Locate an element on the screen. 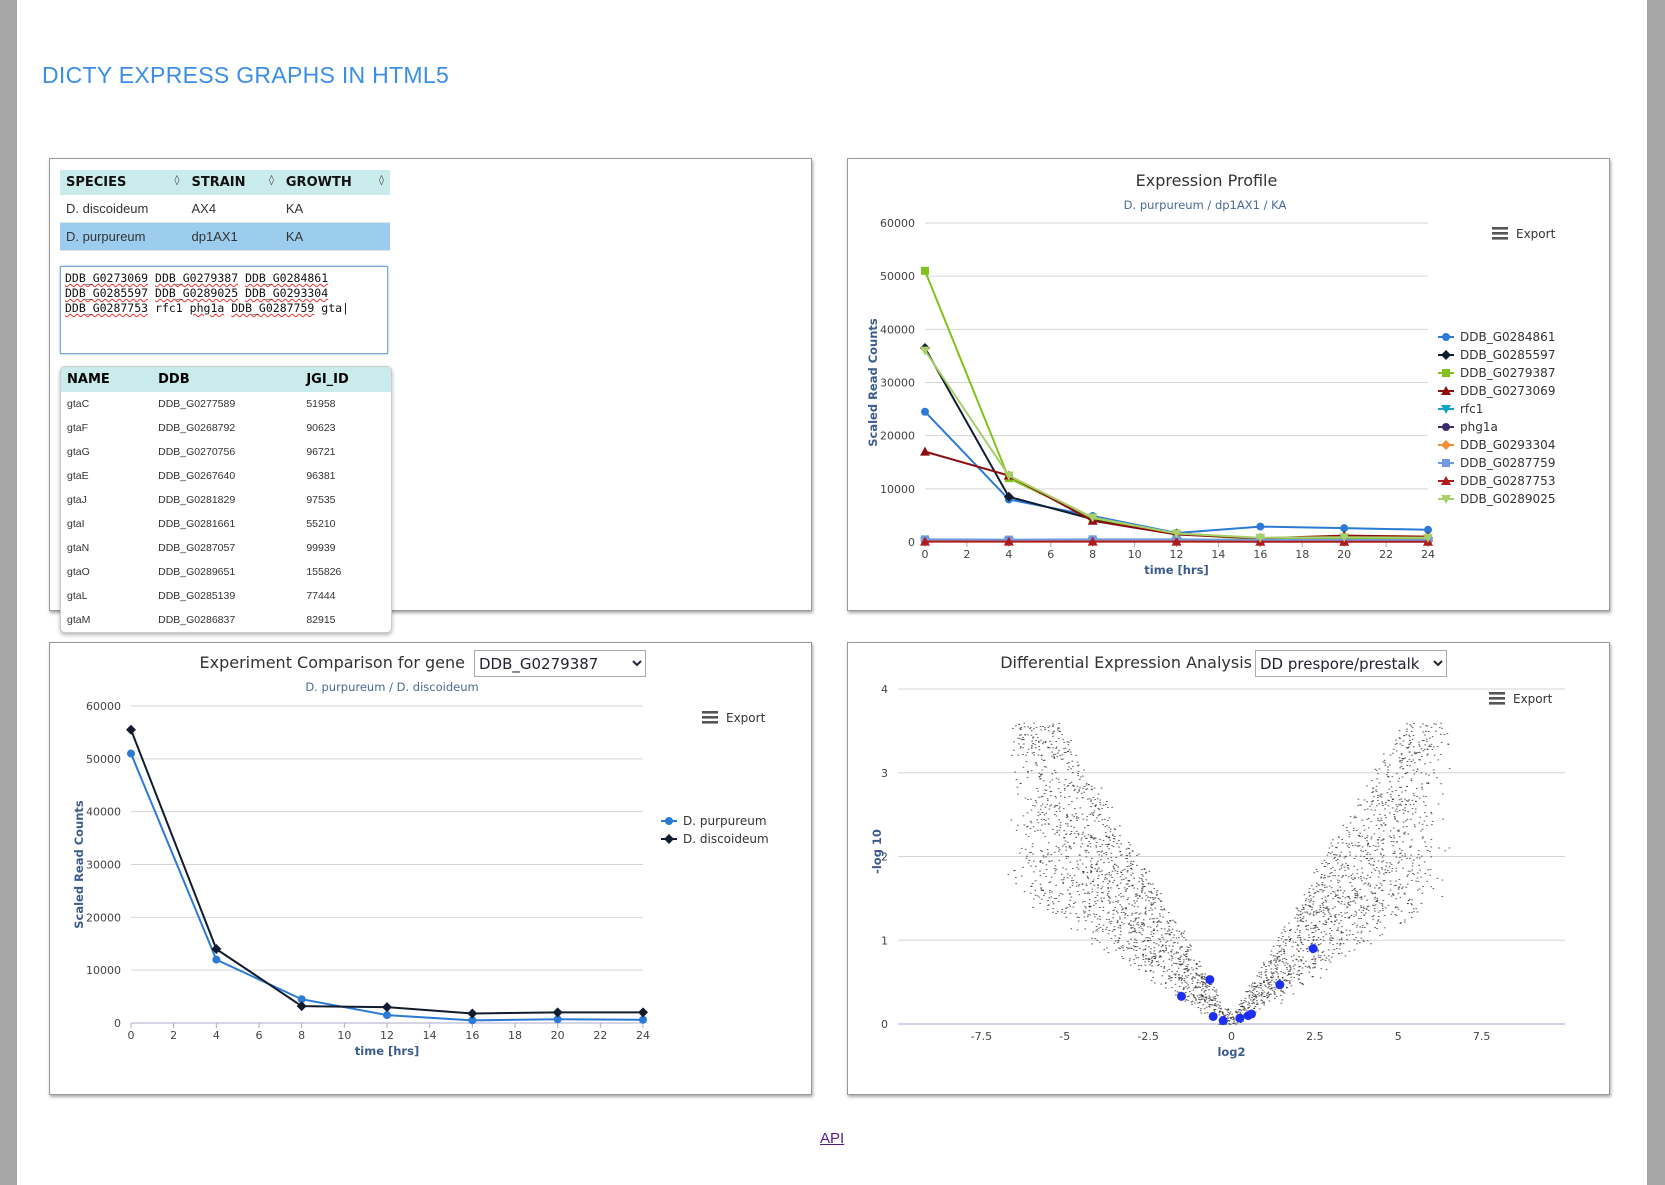 Image resolution: width=1665 pixels, height=1185 pixels. api-link: API is located at coordinates (832, 1138).